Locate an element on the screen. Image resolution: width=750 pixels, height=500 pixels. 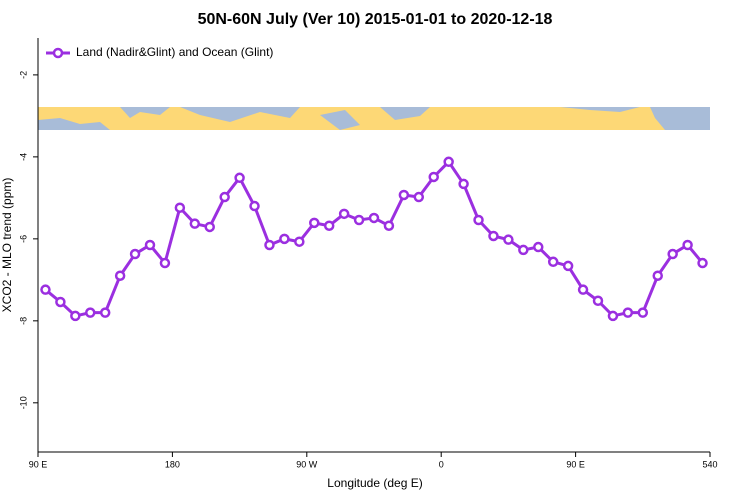
y-tick-label: -4 is located at coordinates (23, 157).